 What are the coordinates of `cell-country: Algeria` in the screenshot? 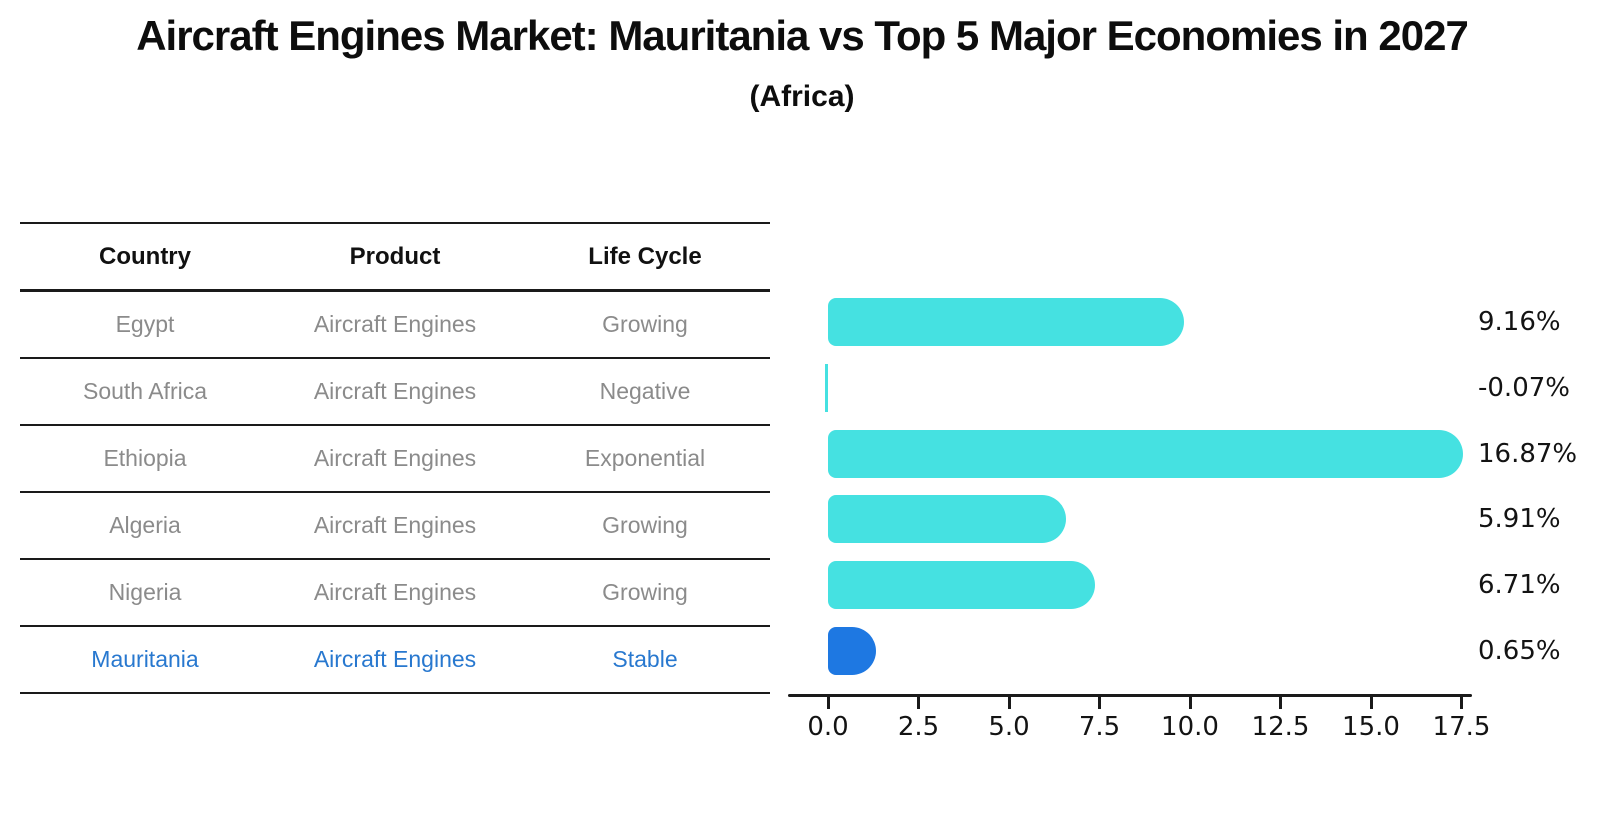 It's located at (145, 525).